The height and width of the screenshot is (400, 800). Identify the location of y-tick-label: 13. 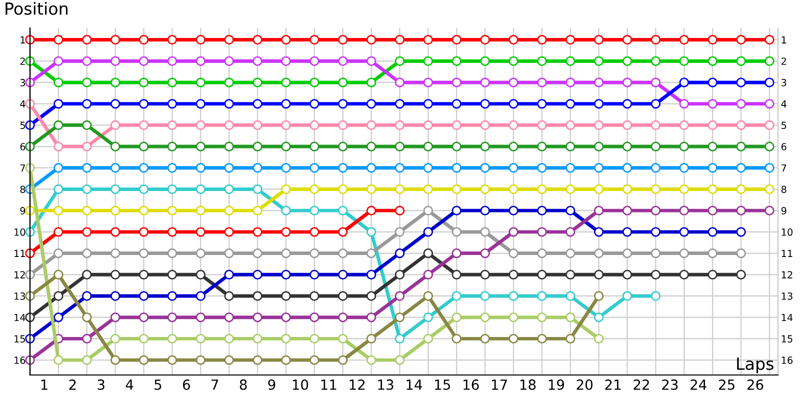
(20, 296).